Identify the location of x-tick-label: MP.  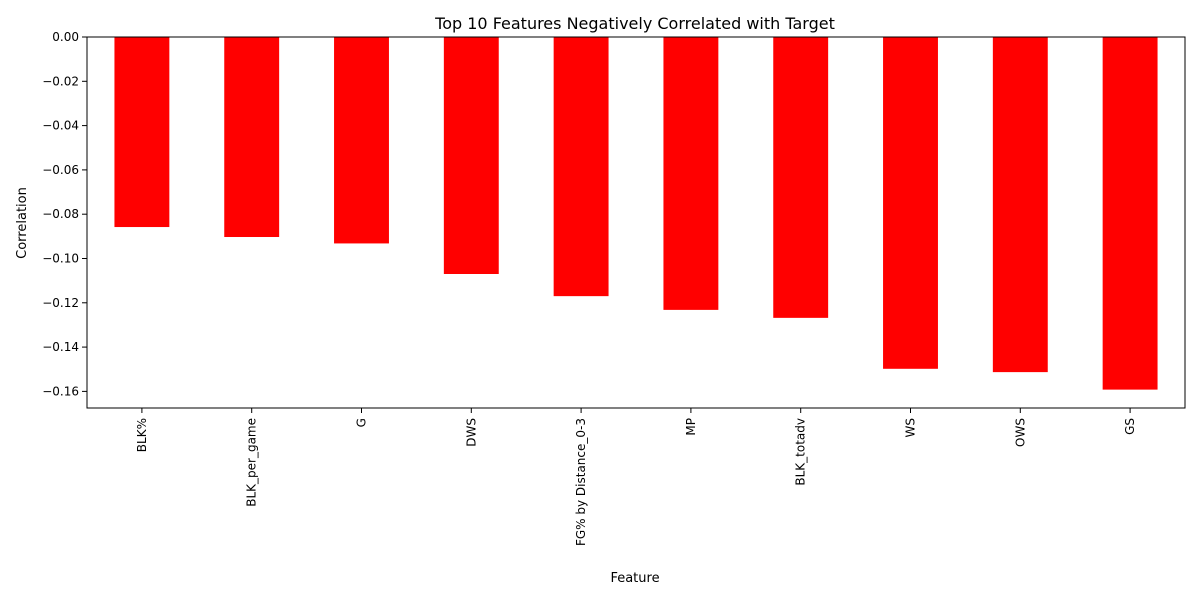
(691, 427).